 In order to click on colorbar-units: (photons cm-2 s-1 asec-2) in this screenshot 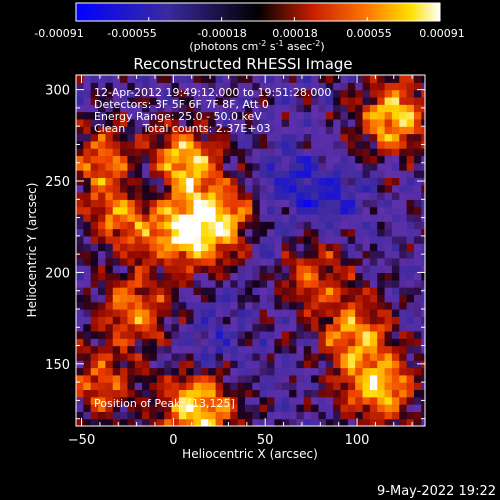, I will do `click(256, 46)`.